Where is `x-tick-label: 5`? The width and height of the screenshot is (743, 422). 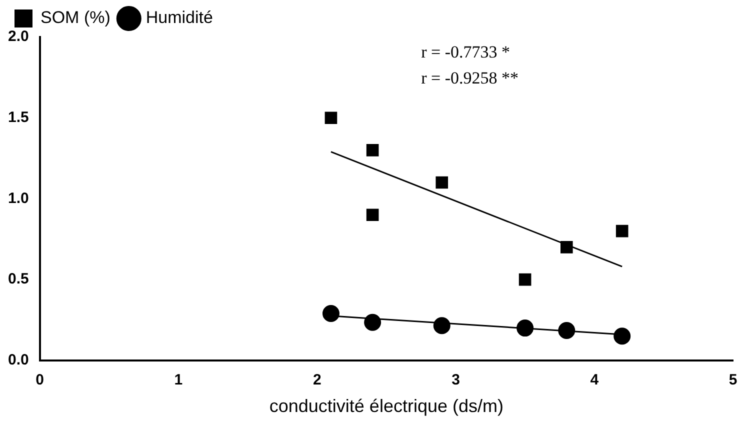 x-tick-label: 5 is located at coordinates (733, 380).